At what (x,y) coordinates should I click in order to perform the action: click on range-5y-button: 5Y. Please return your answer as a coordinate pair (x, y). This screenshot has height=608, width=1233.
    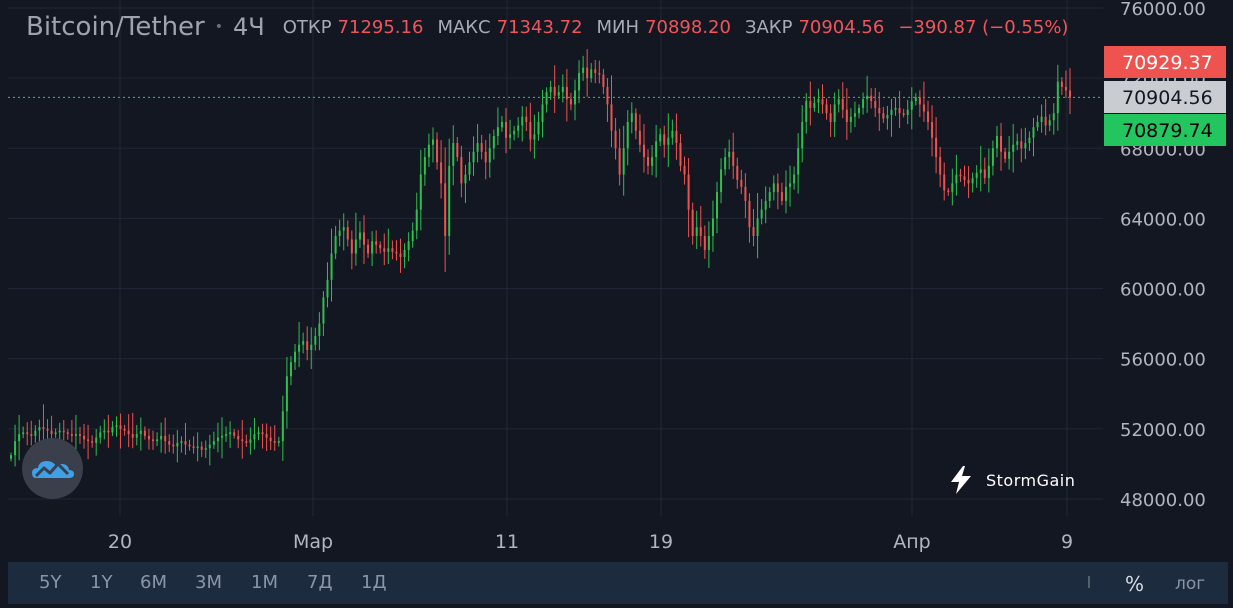
    Looking at the image, I should click on (50, 582).